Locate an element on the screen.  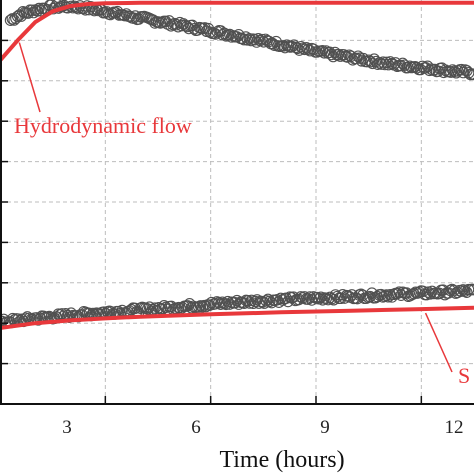
x-tick-label-6: 6 is located at coordinates (196, 427).